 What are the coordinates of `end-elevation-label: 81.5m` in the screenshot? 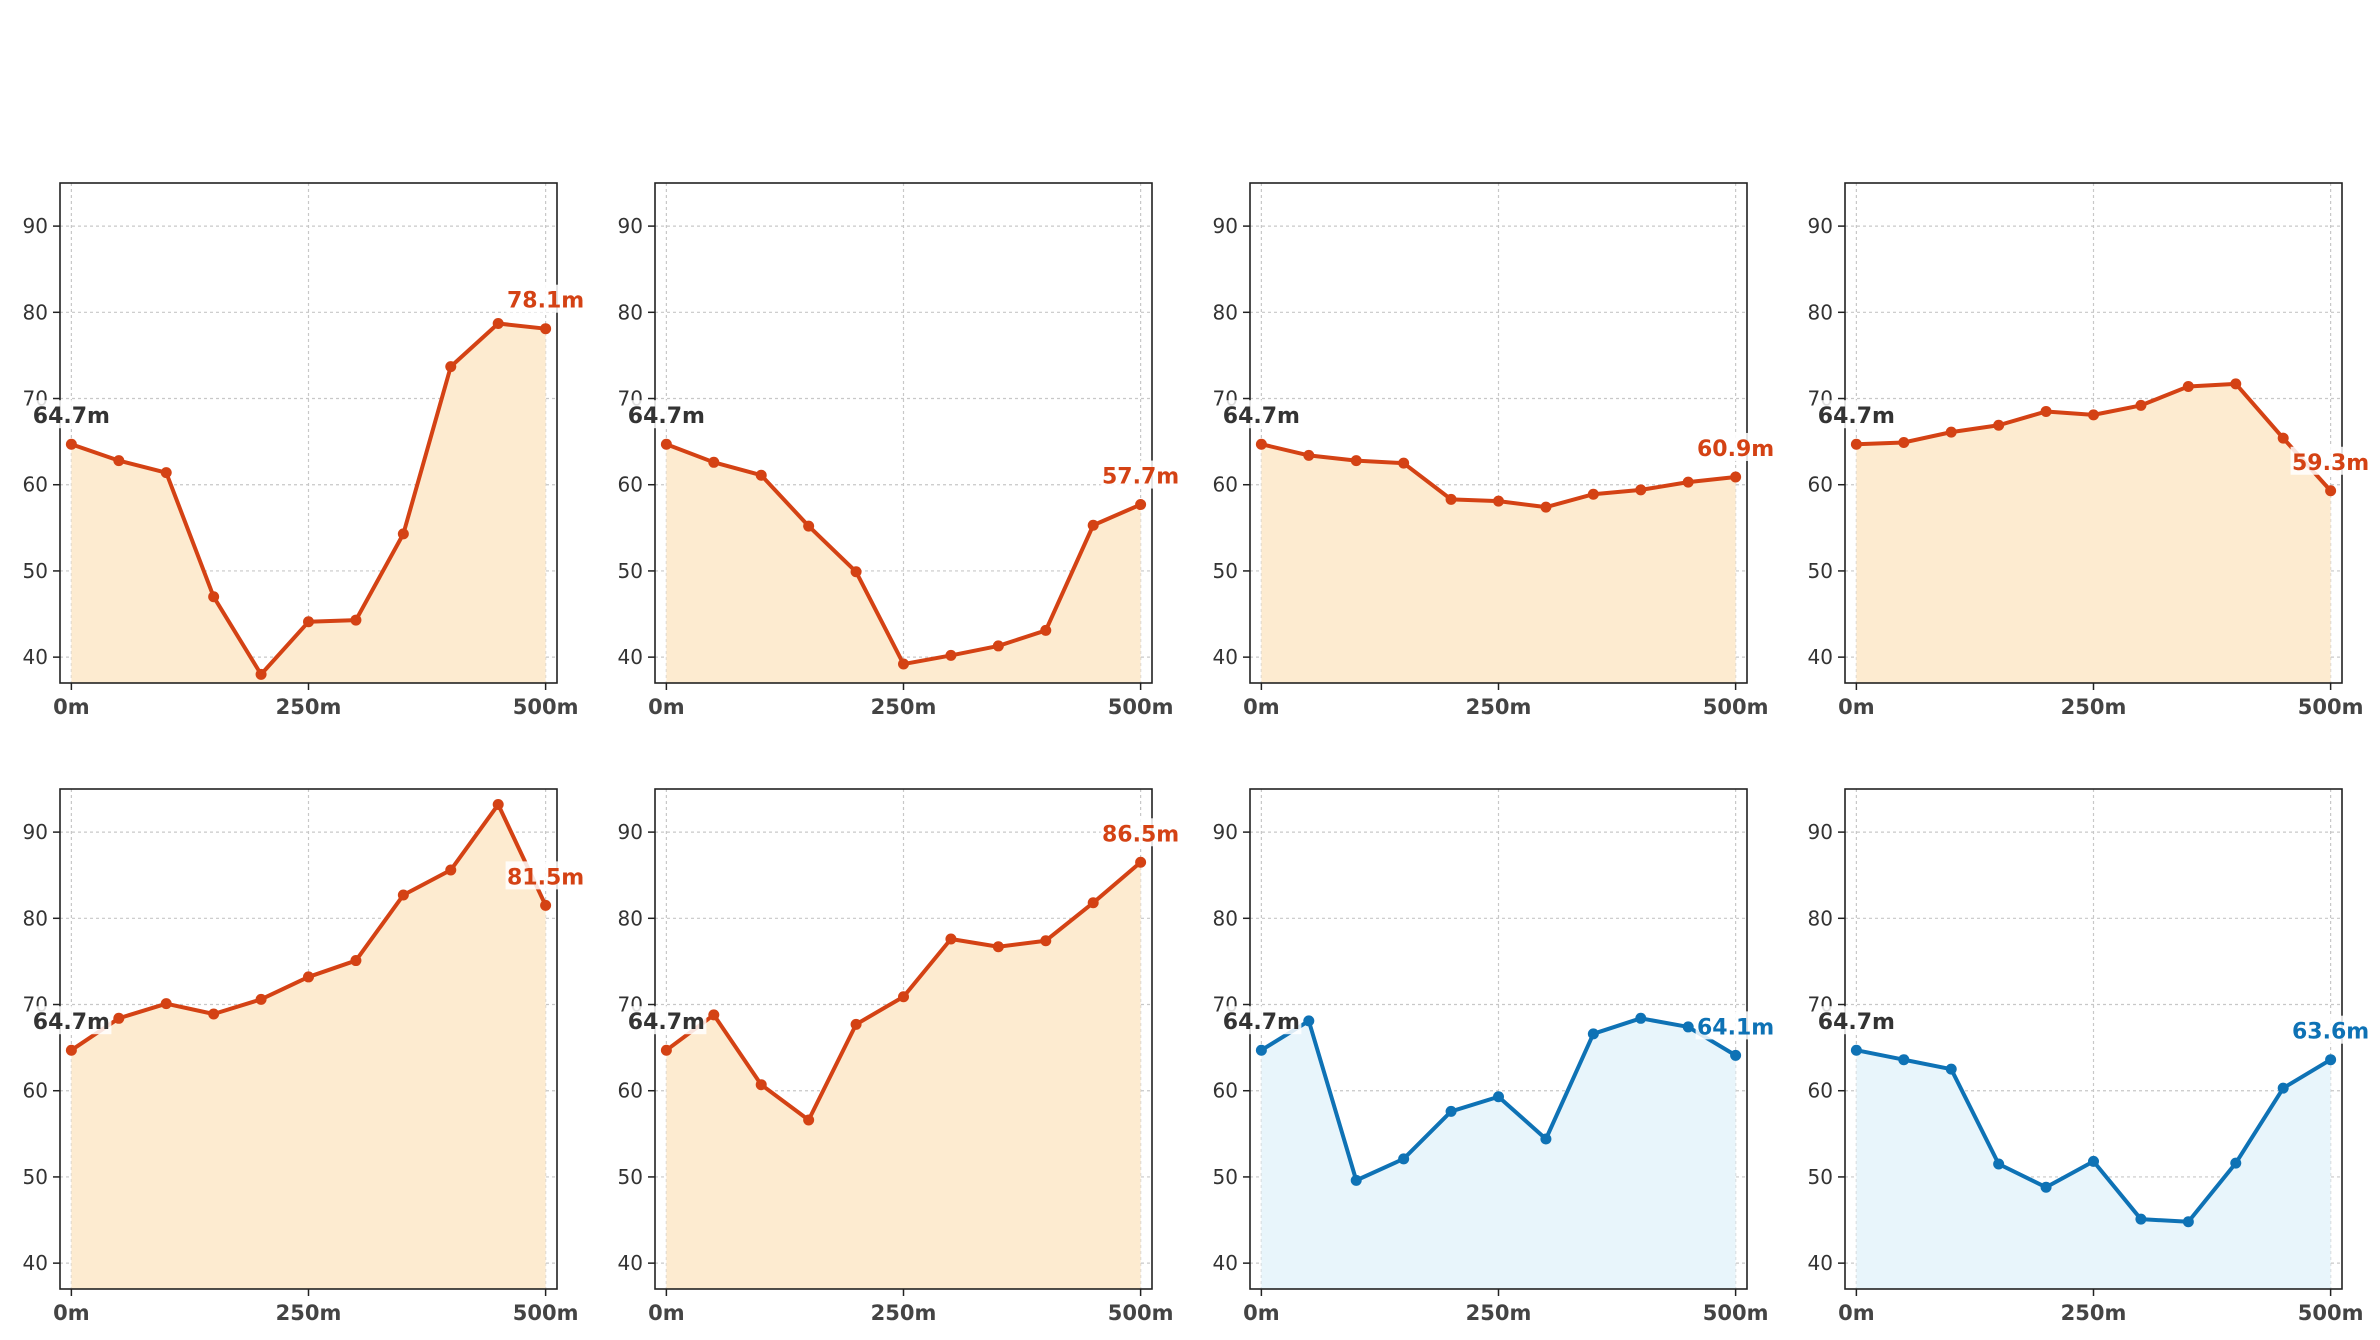 It's located at (545, 877).